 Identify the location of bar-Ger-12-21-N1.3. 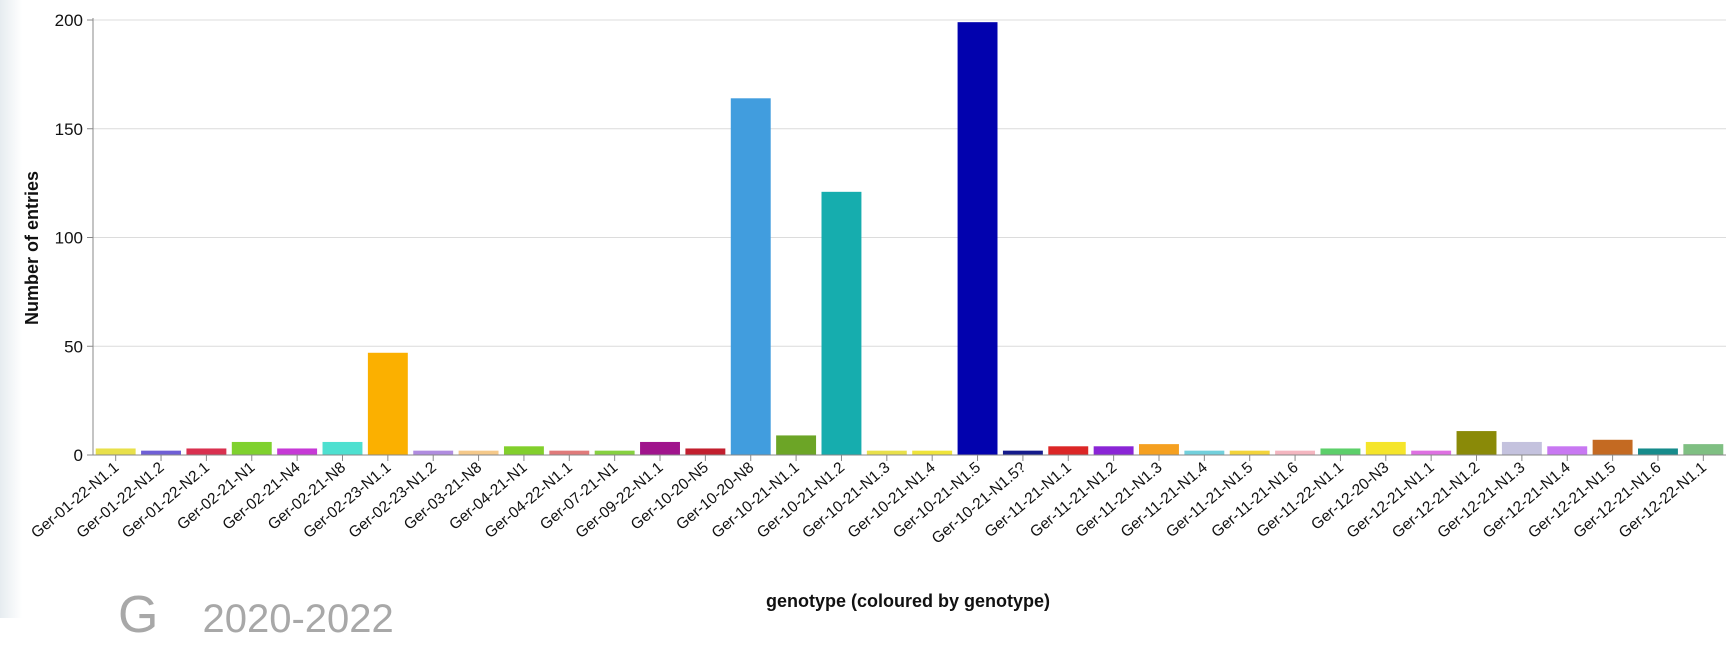
(1521, 448).